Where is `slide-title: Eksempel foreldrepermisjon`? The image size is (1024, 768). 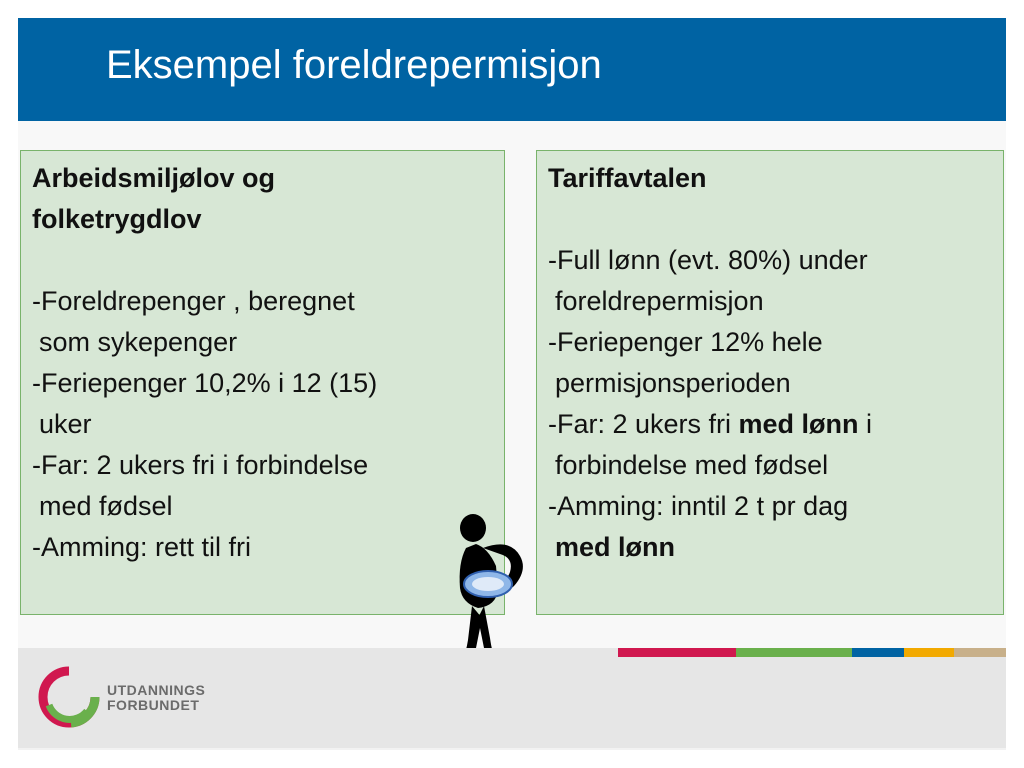
slide-title: Eksempel foreldrepermisjon is located at coordinates (354, 65).